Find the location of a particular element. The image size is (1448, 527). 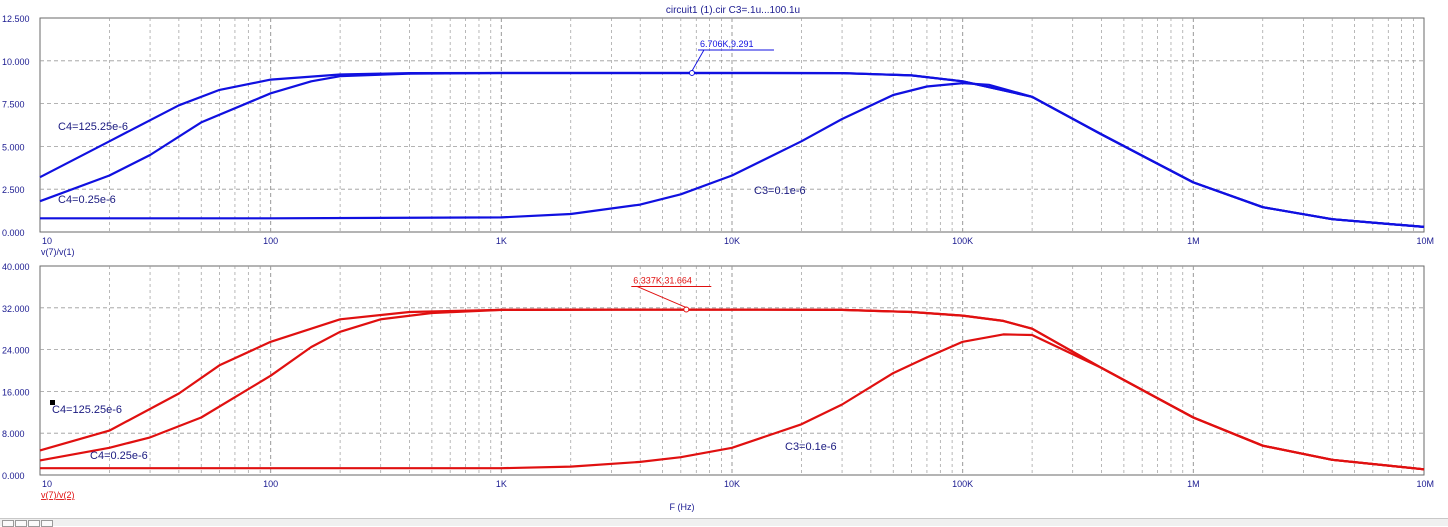

annotation-label: 6.706K,9.291 is located at coordinates (727, 44).